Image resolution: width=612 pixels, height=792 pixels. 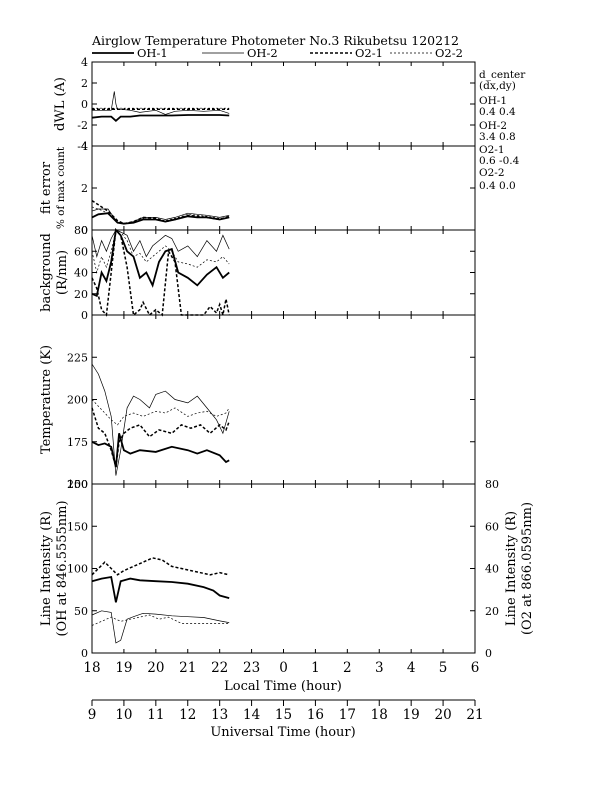 I want to click on d-center-value: 3.4 0.8, so click(x=497, y=137).